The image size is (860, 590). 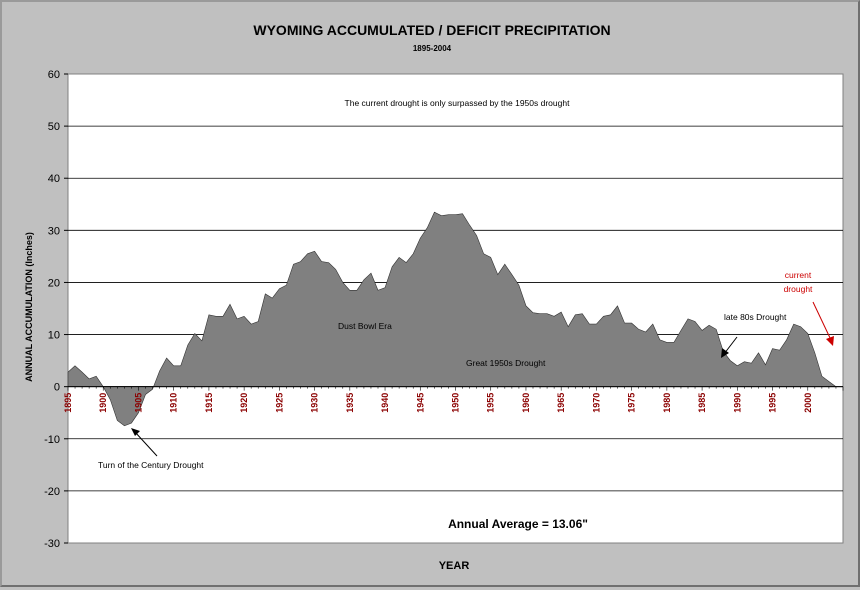 What do you see at coordinates (139, 403) in the screenshot?
I see `x-tick-label: 1905` at bounding box center [139, 403].